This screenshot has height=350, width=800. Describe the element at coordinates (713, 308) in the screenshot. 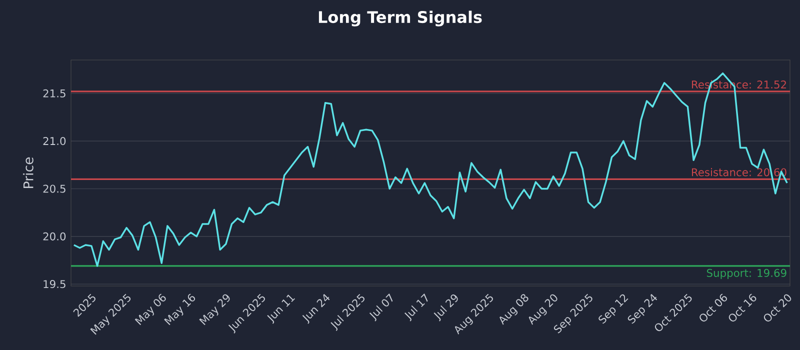

I see `x-tick-label: Oct 06` at that location.